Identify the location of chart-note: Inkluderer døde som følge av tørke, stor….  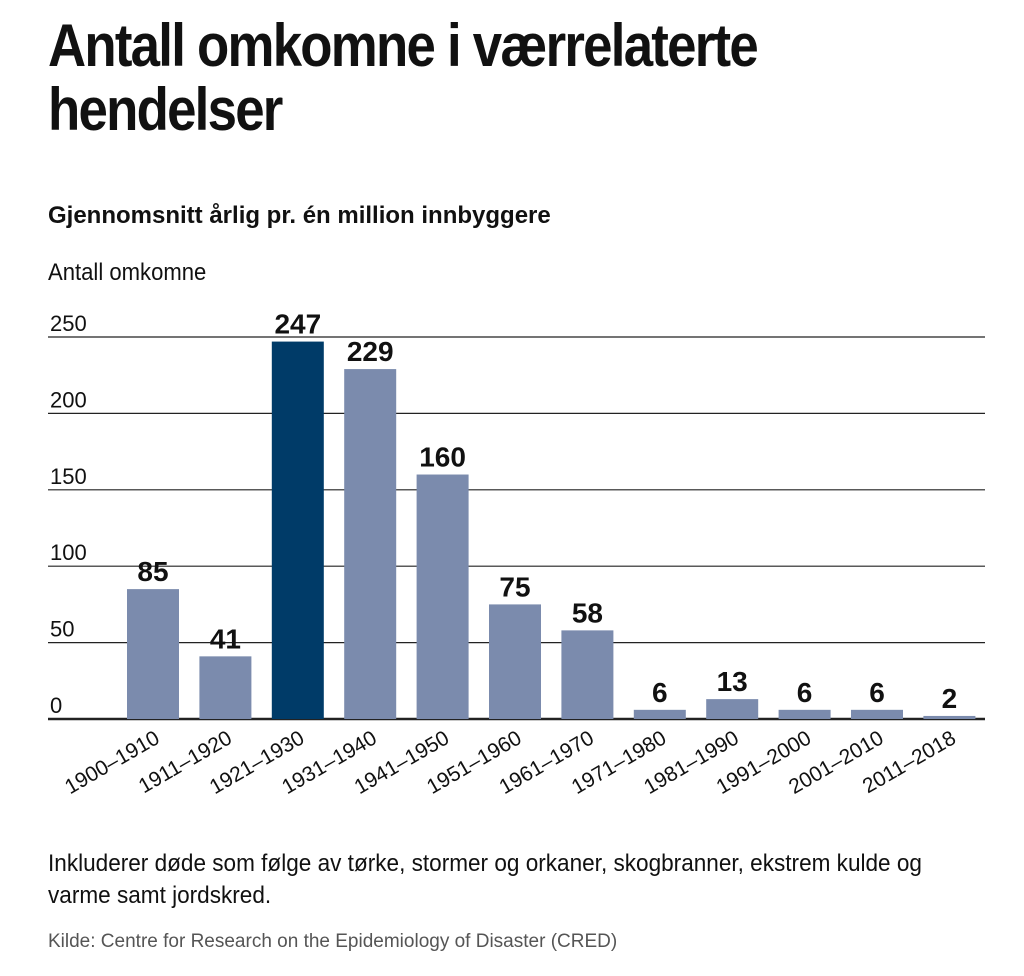
(485, 879).